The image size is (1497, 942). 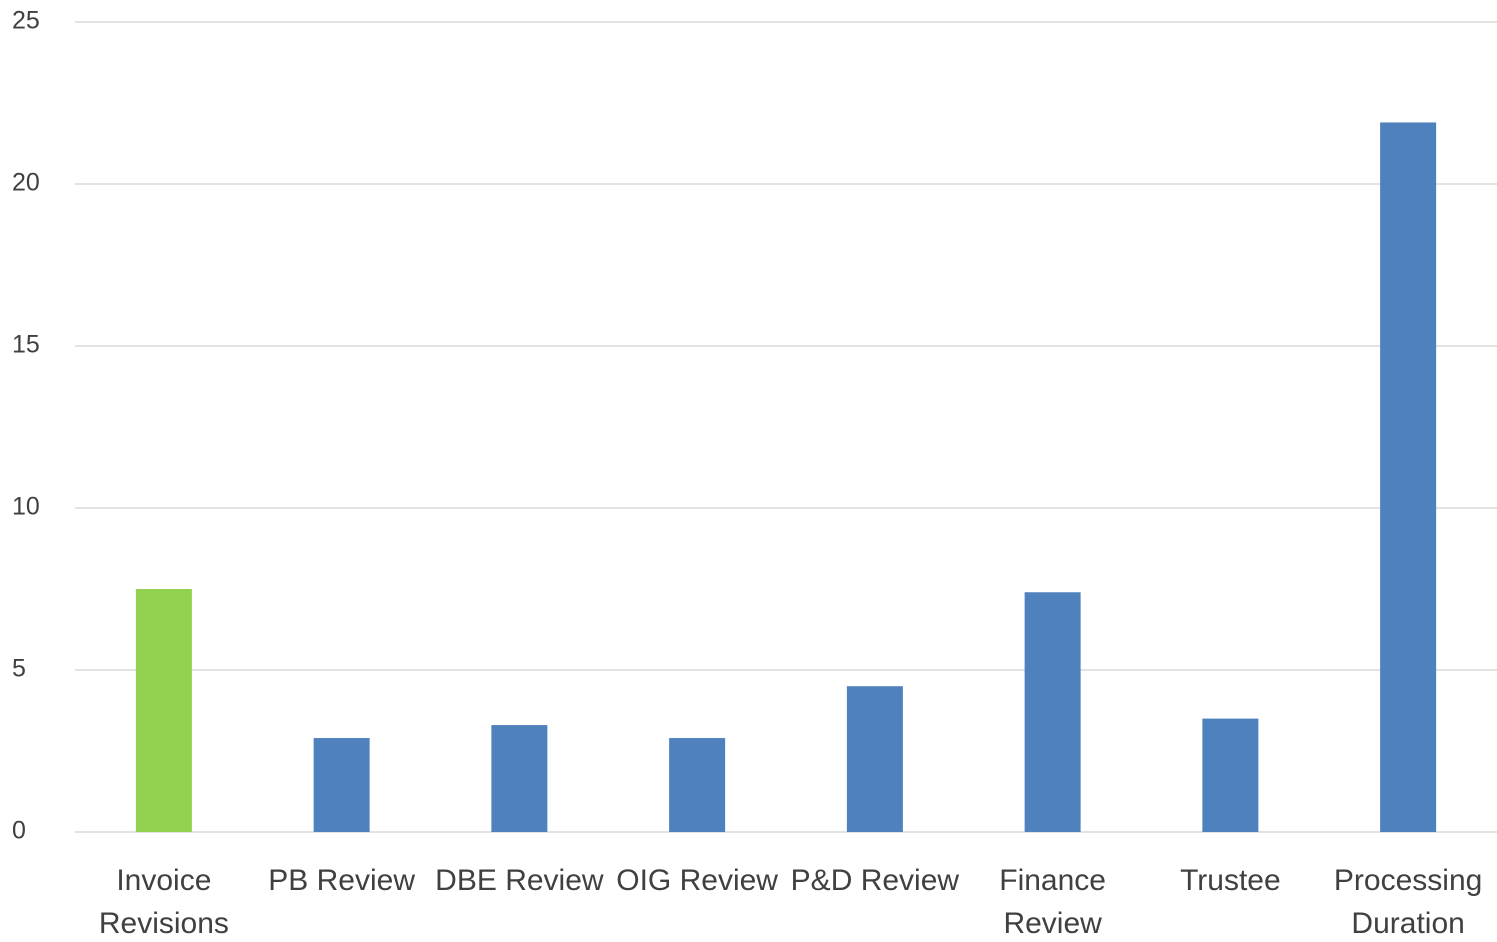 I want to click on y-tick-label: 25, so click(x=26, y=21).